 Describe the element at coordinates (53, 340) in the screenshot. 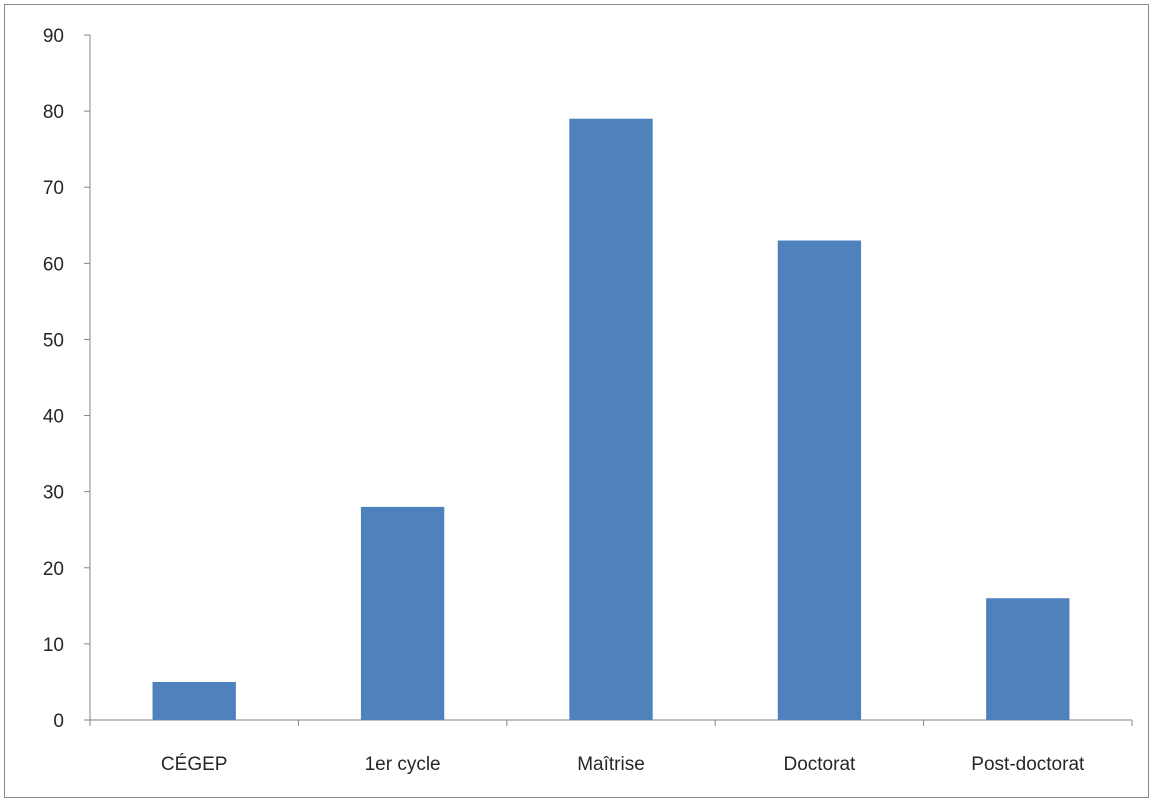

I see `y-tick-label: 50` at that location.